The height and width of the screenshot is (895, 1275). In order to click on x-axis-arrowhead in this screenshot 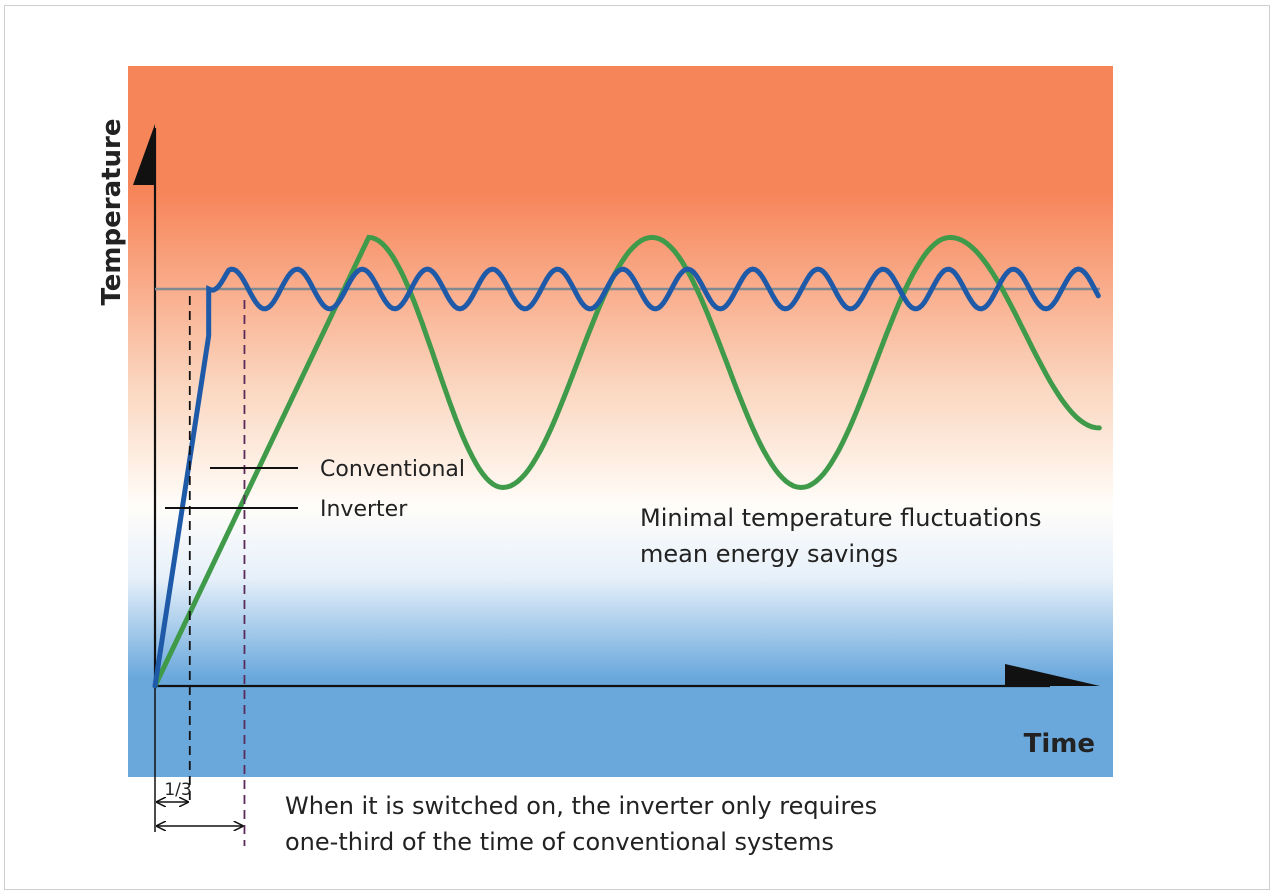, I will do `click(1052, 675)`.